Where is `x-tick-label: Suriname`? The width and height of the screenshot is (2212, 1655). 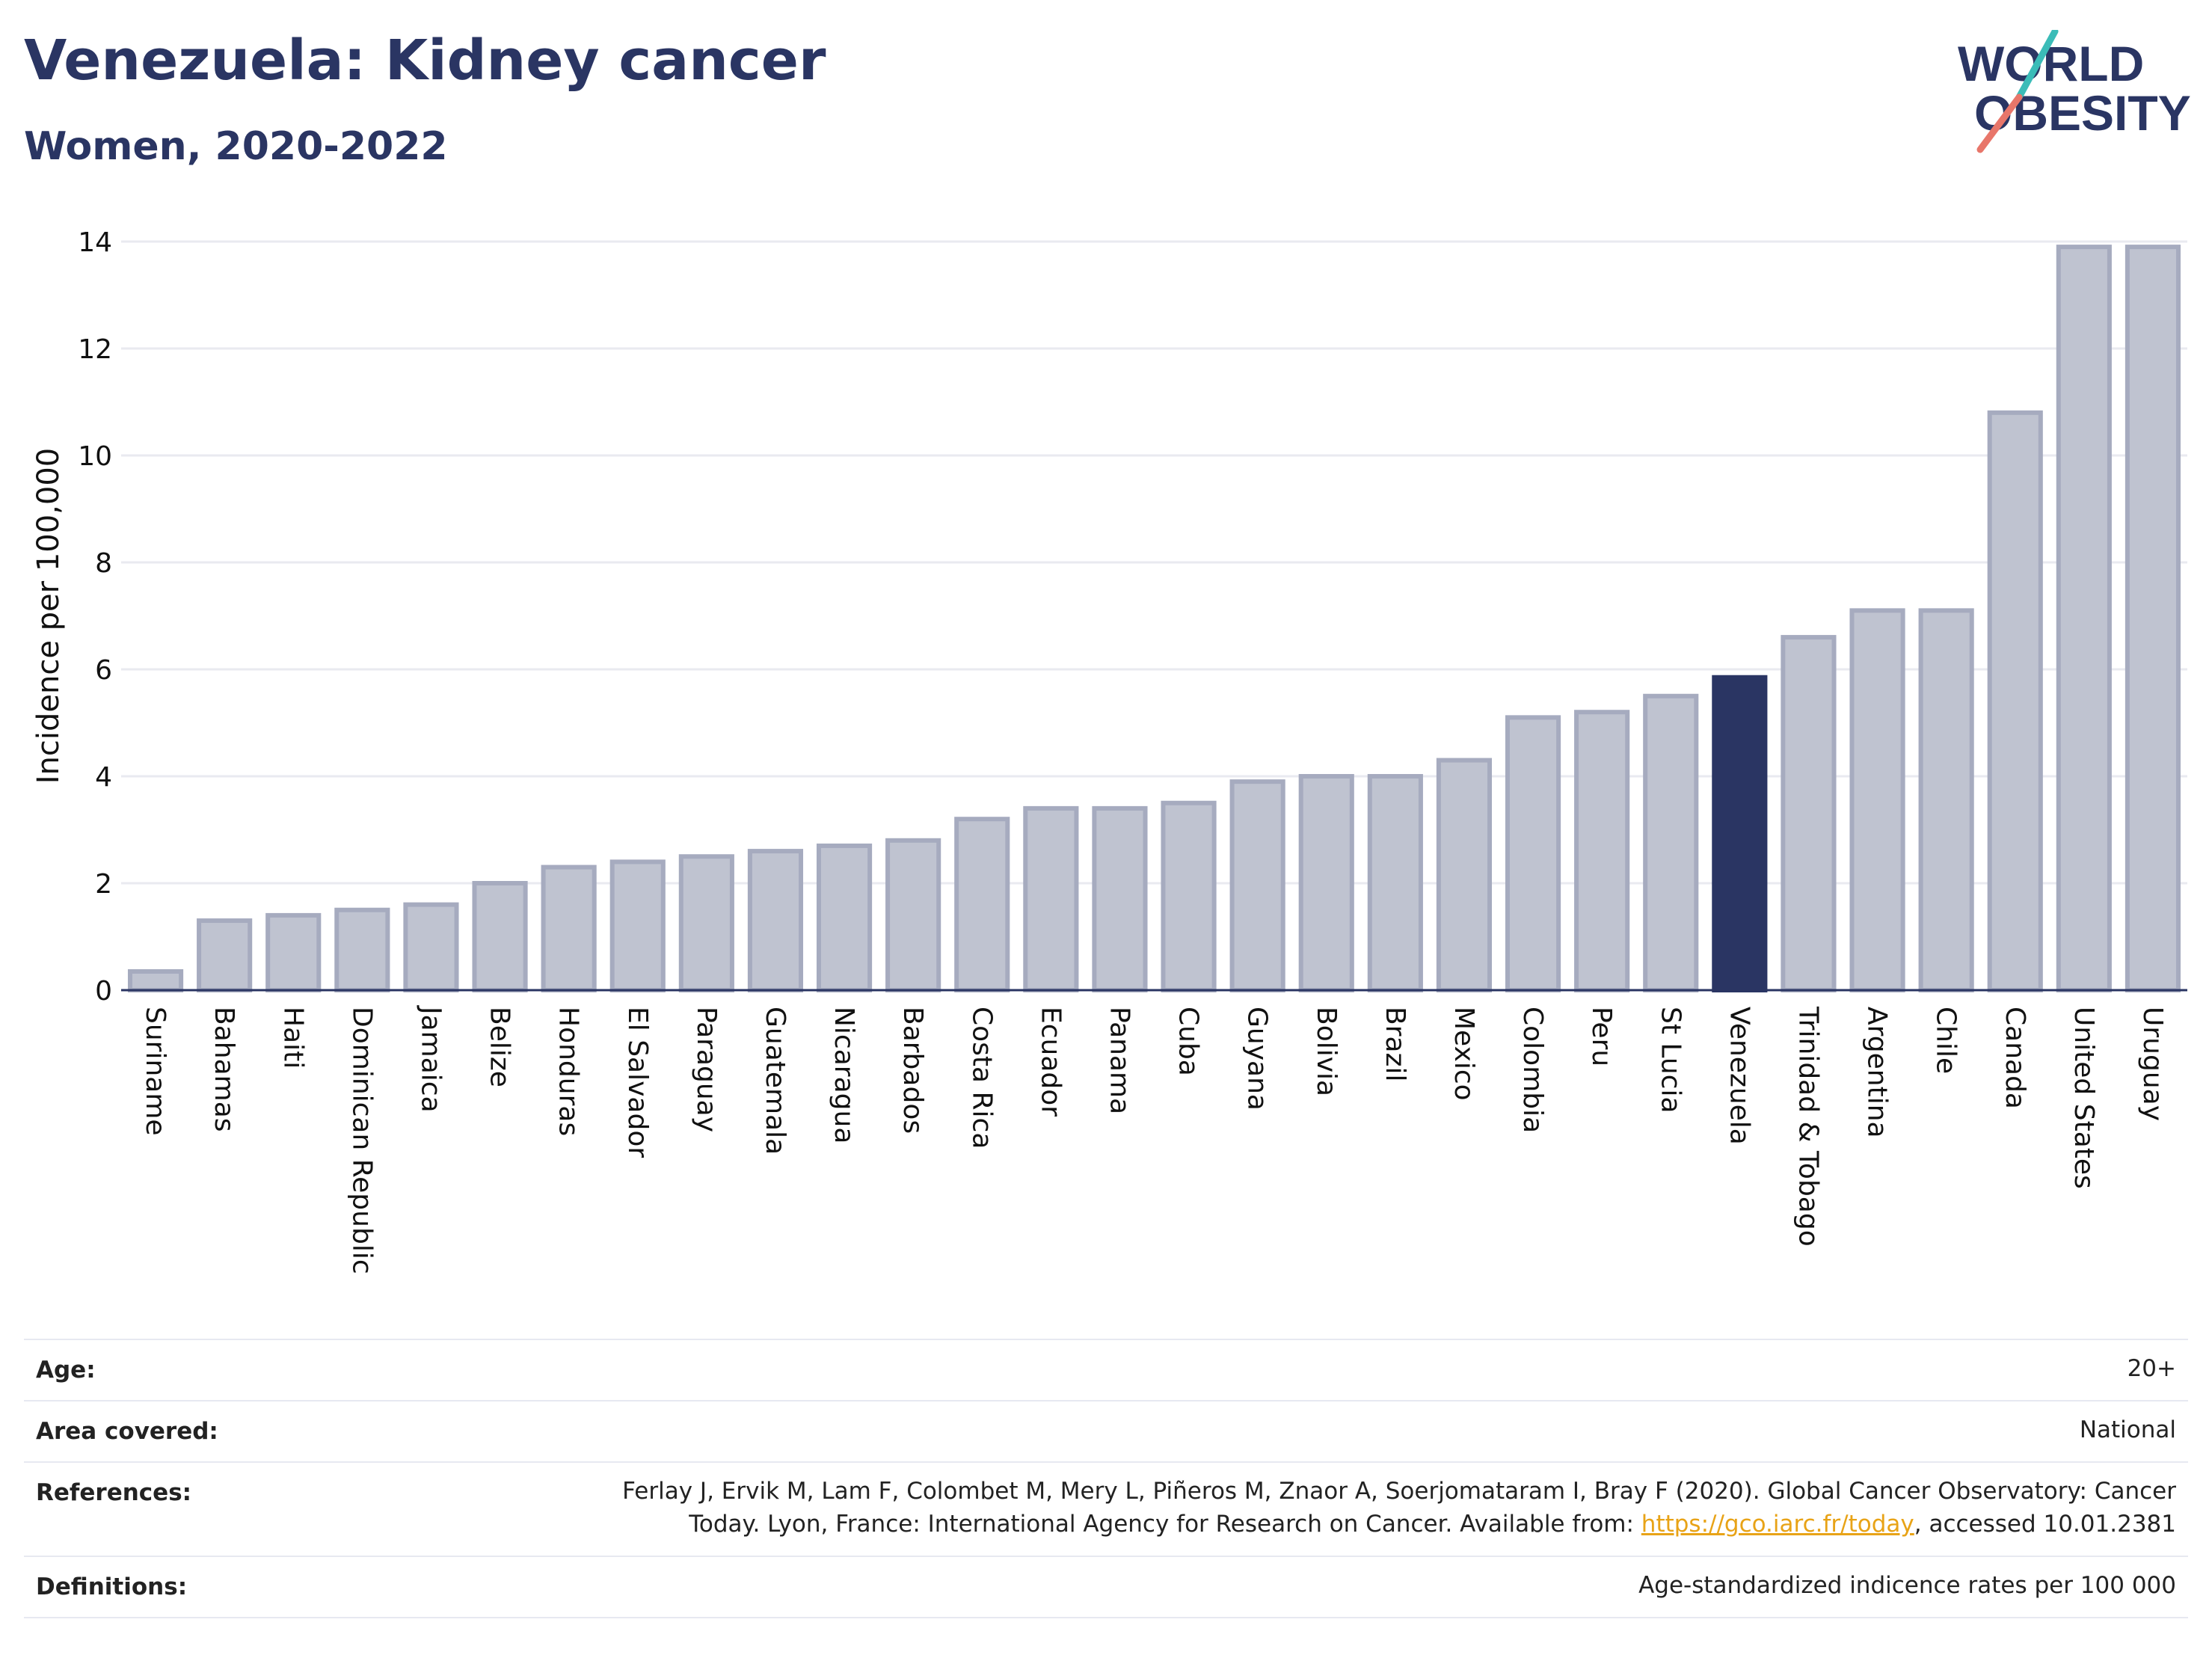
x-tick-label: Suriname is located at coordinates (155, 1071).